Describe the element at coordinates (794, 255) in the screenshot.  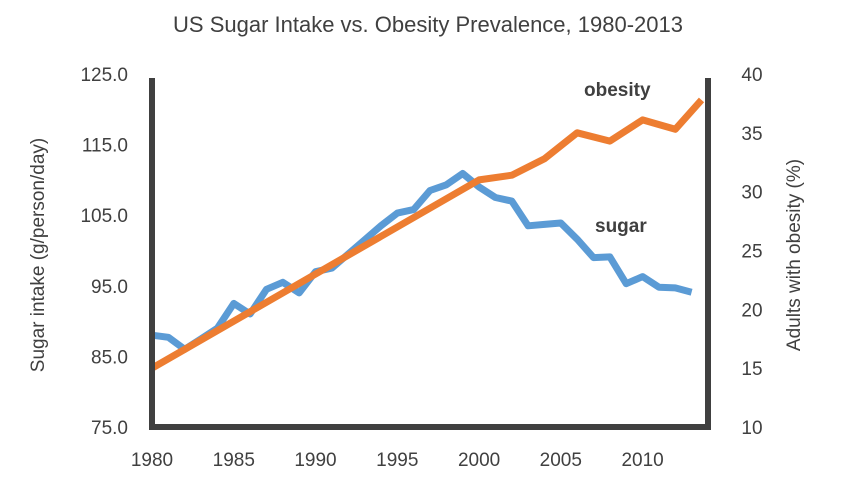
I see `right-axis-title: Adults with obesity (%)` at that location.